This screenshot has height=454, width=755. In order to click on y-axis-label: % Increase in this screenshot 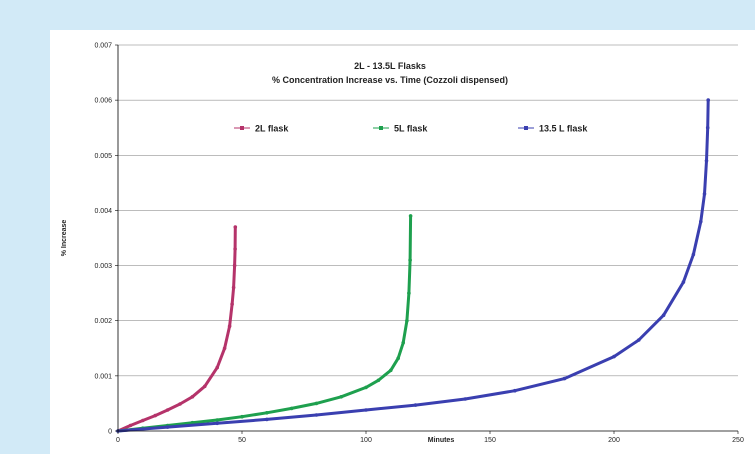, I will do `click(64, 238)`.